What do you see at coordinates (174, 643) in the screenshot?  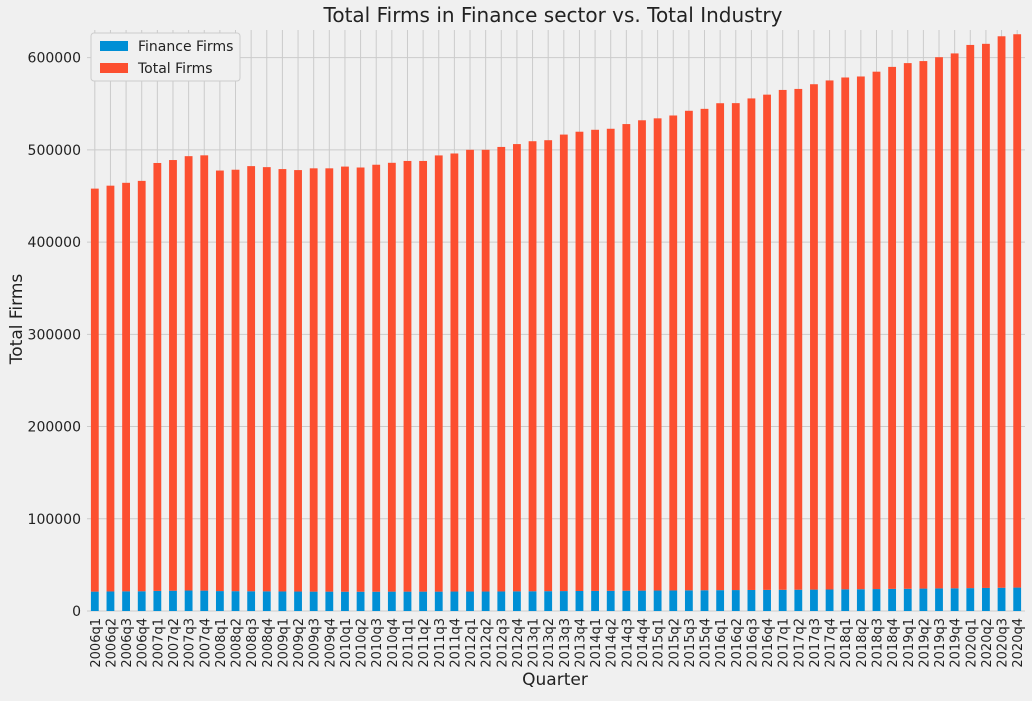 I see `x-tick-label: 2007q2` at bounding box center [174, 643].